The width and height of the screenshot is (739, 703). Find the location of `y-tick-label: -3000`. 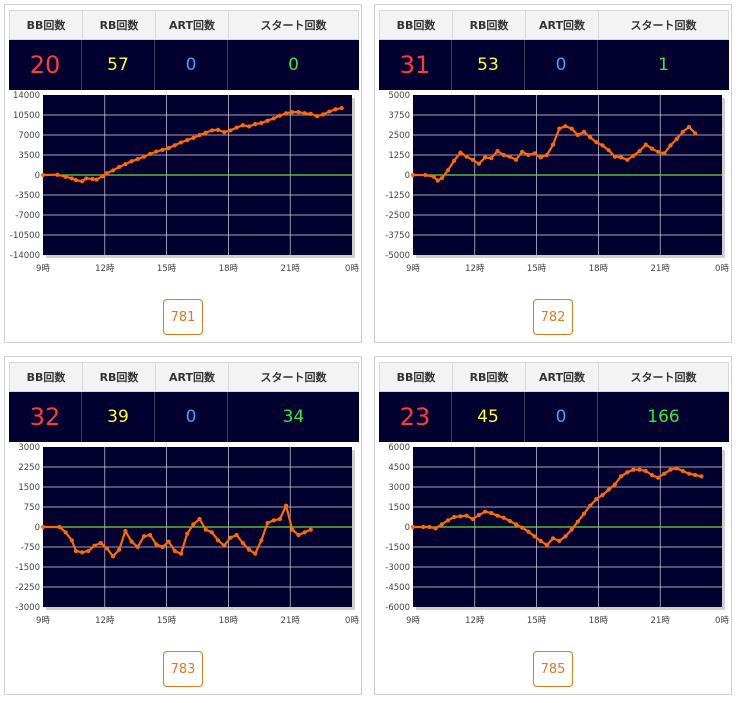

y-tick-label: -3000 is located at coordinates (397, 568).